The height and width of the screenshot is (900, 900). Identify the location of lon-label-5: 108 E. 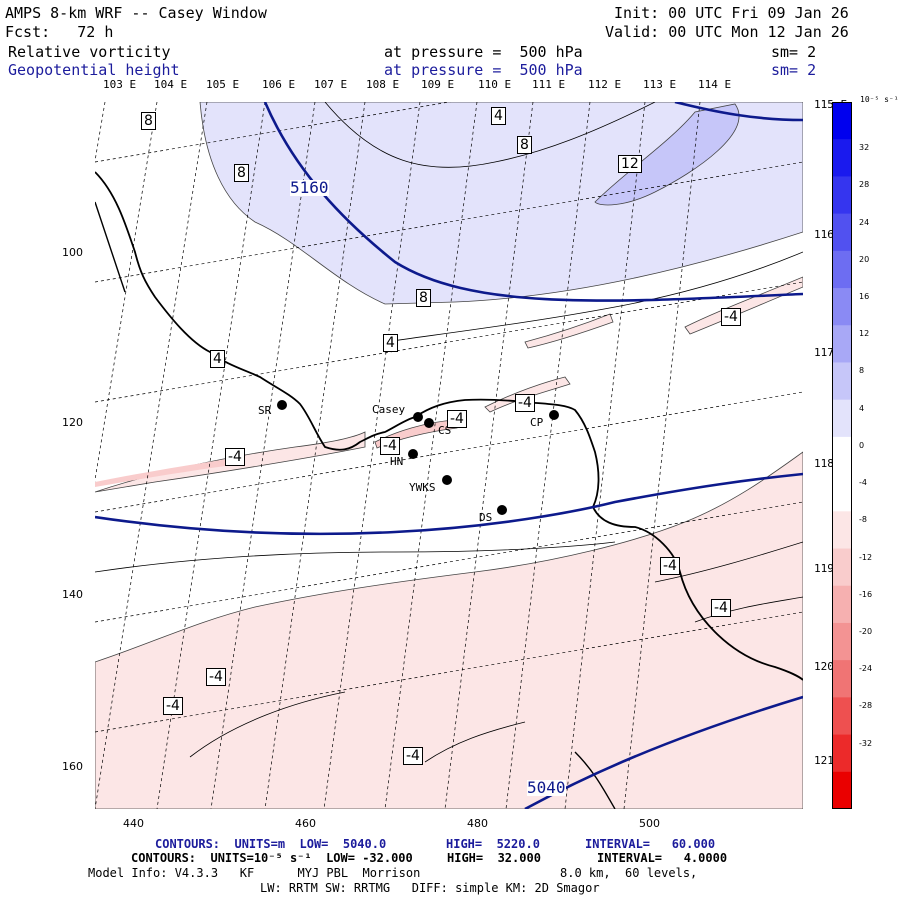
(383, 84).